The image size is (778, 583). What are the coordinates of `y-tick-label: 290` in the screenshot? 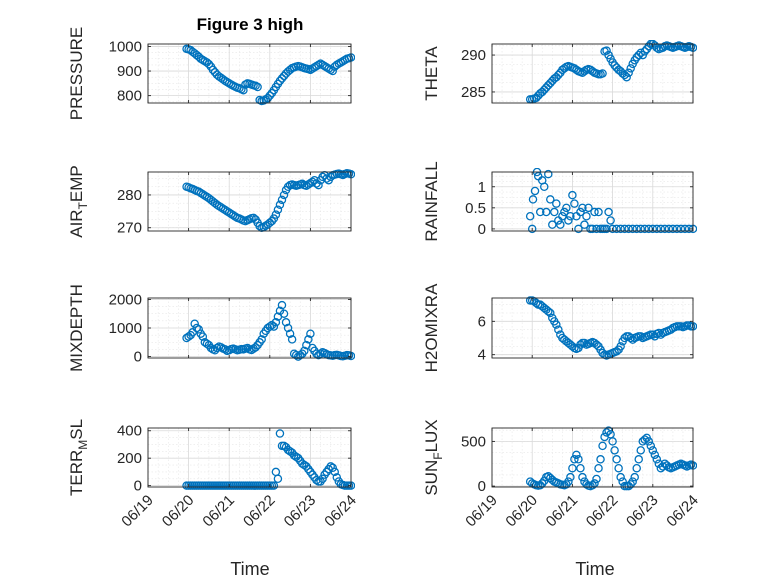 It's located at (473, 55).